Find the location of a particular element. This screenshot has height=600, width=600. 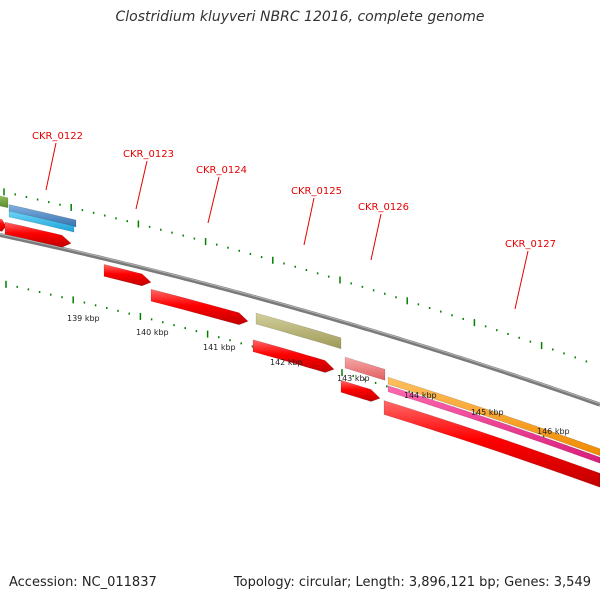

gene-ckr-0122-cyan is located at coordinates (41, 221).